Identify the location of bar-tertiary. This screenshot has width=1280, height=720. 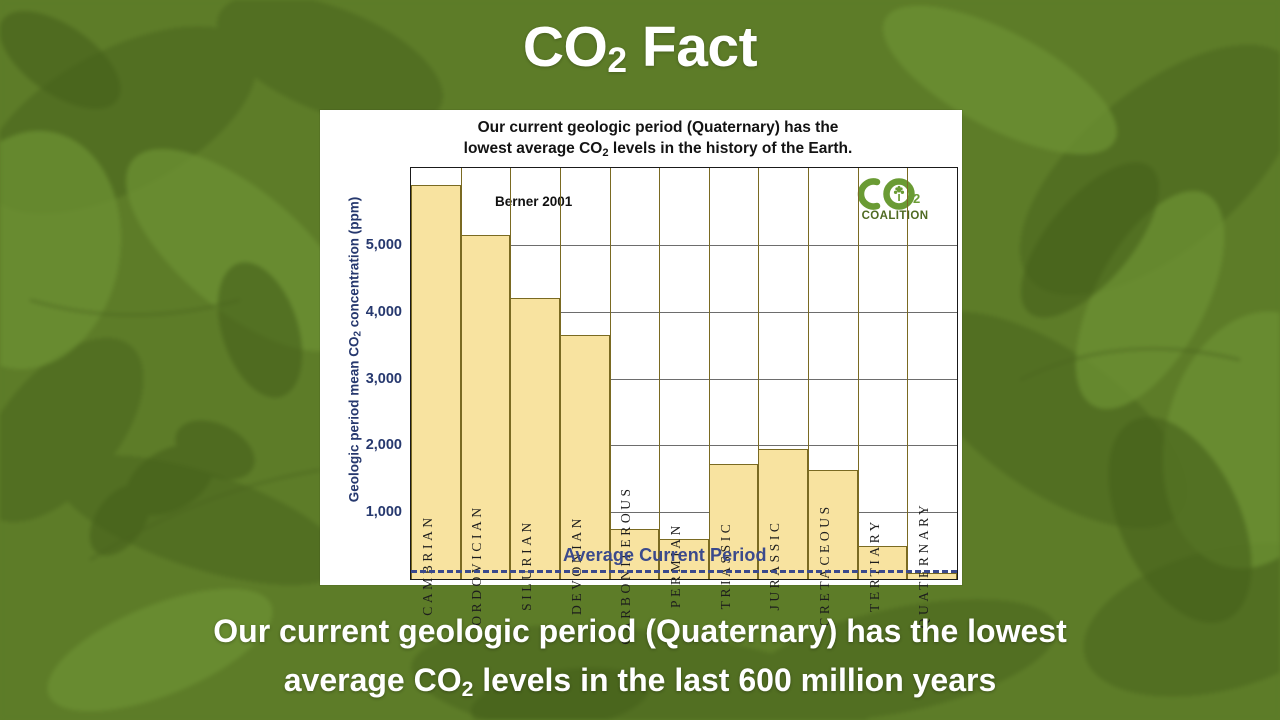
(882, 562).